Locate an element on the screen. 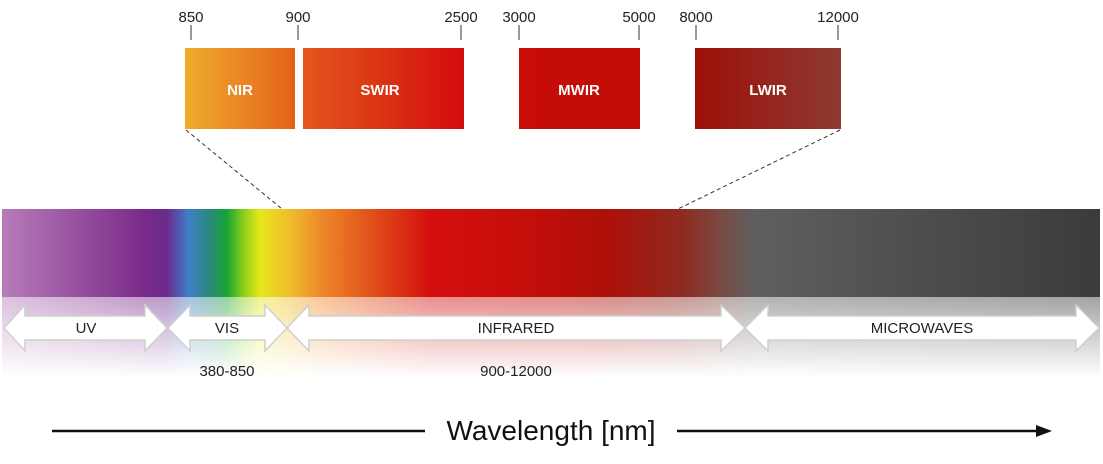 This screenshot has height=464, width=1103. band-mwir is located at coordinates (579, 88).